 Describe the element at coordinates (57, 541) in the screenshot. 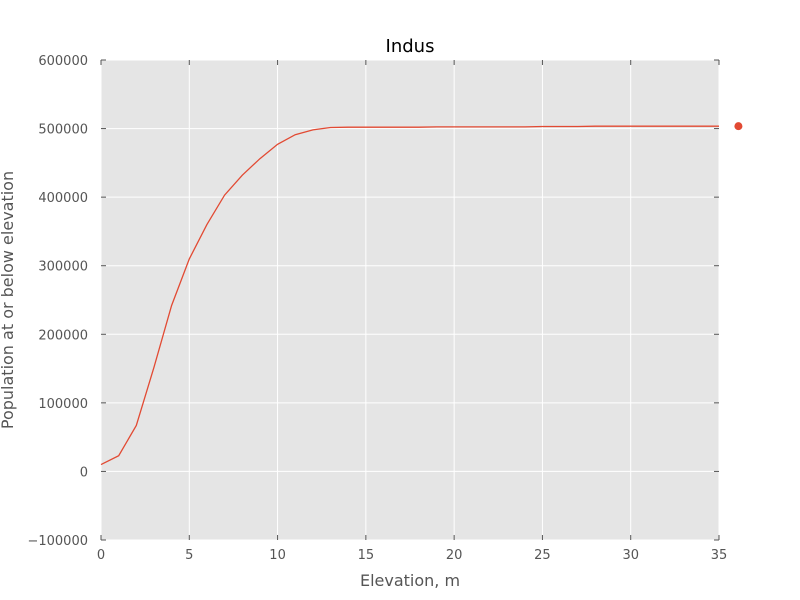

I see `y-tick-label: −100000` at that location.